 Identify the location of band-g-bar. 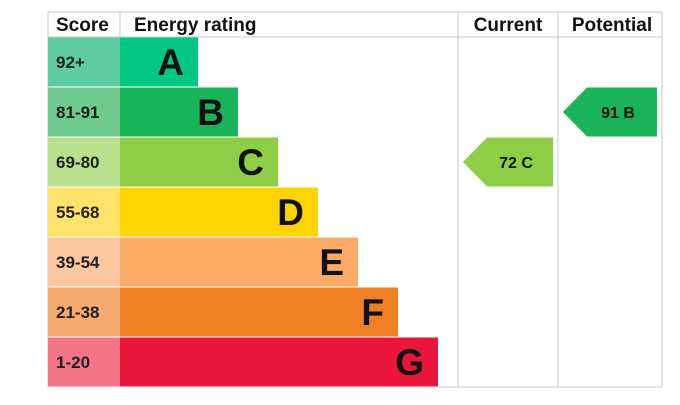
(279, 362).